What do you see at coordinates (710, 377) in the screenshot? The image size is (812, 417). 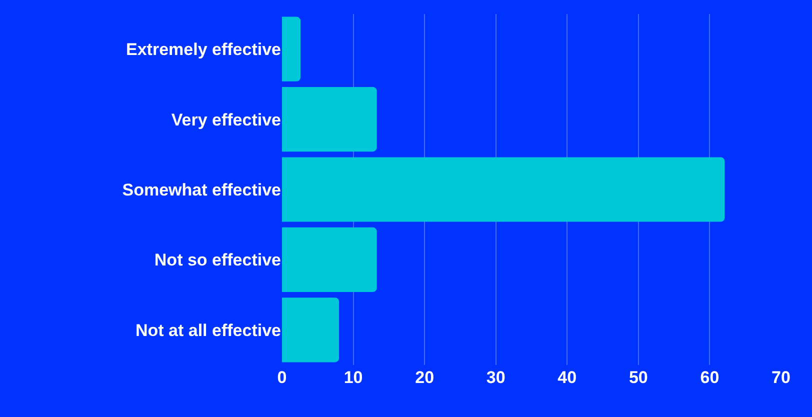 I see `x-tick-label: 60` at bounding box center [710, 377].